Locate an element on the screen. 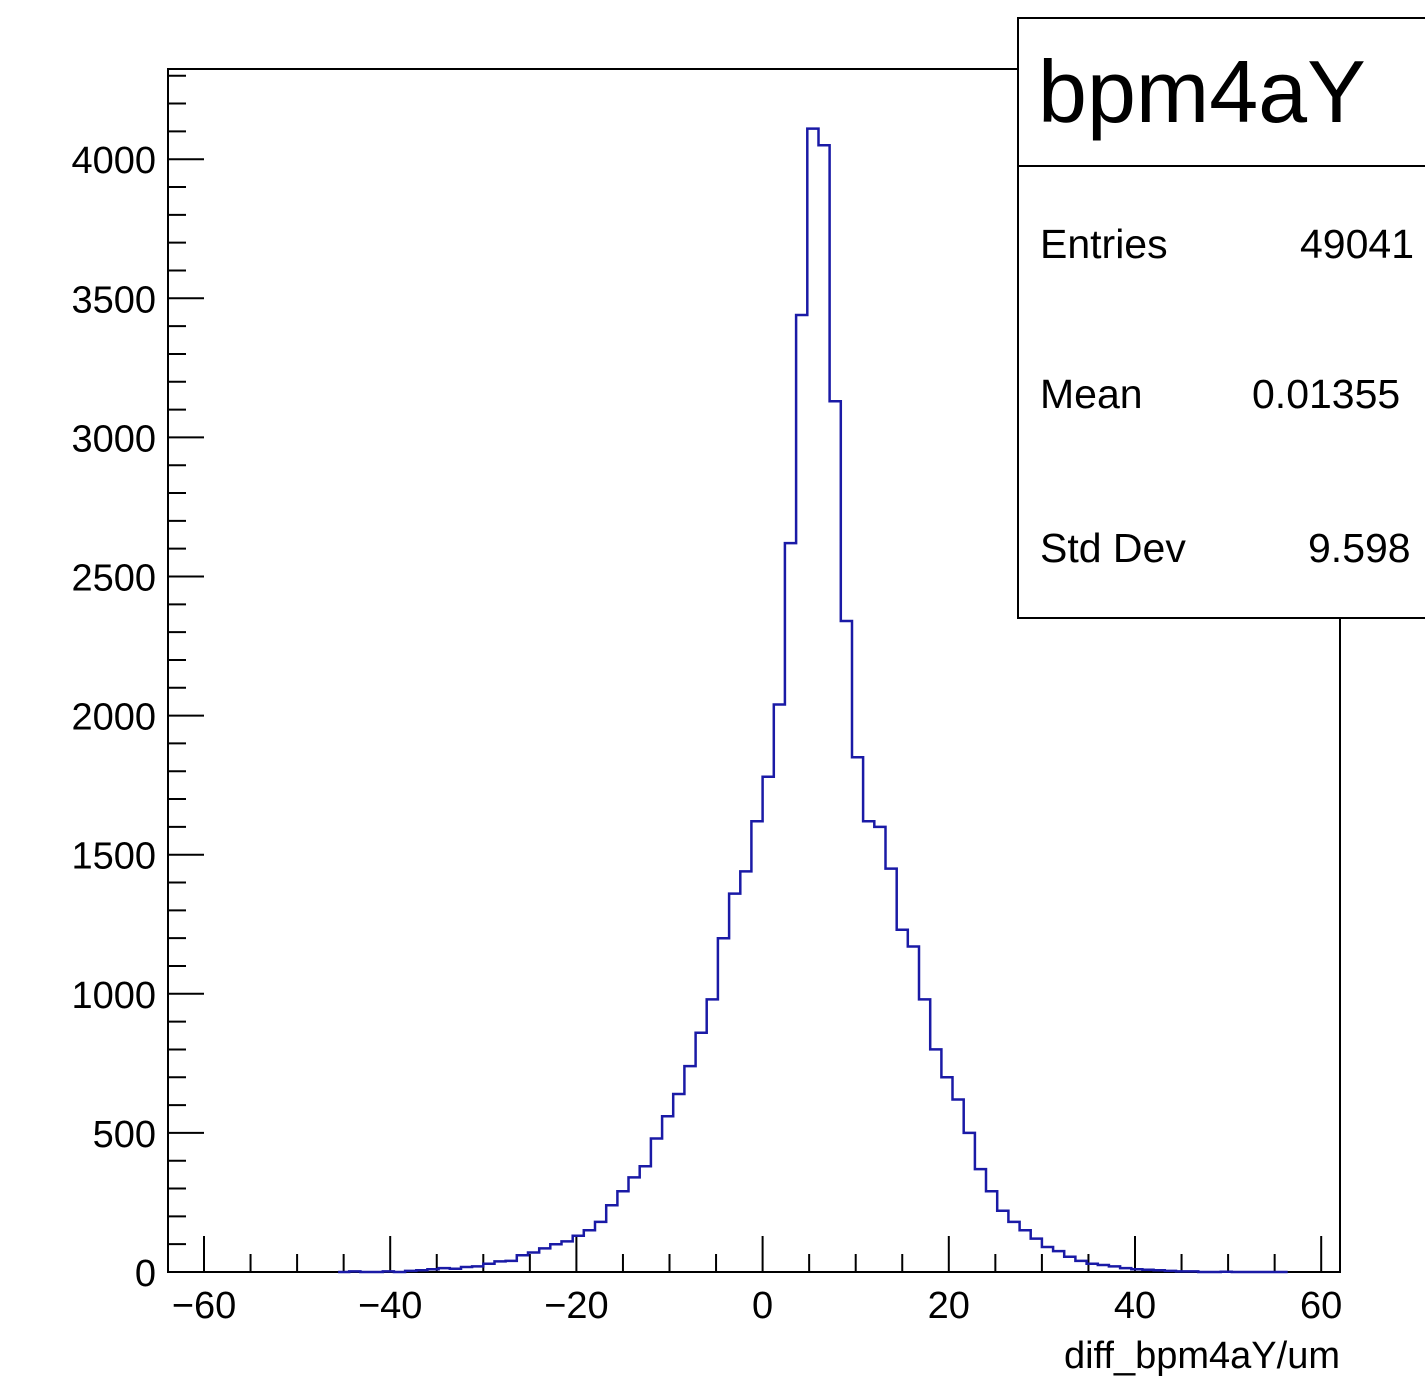 Image resolution: width=1425 pixels, height=1380 pixels. x-tick-label: 40 is located at coordinates (1135, 1306).